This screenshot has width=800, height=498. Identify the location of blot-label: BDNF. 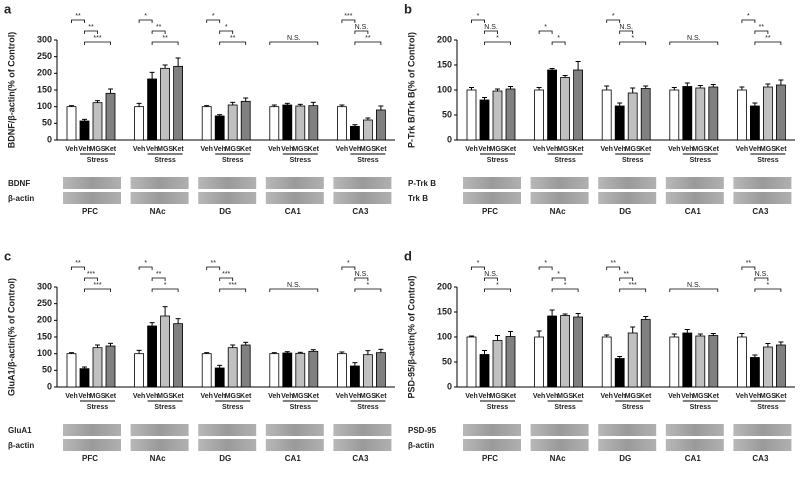
(19, 183).